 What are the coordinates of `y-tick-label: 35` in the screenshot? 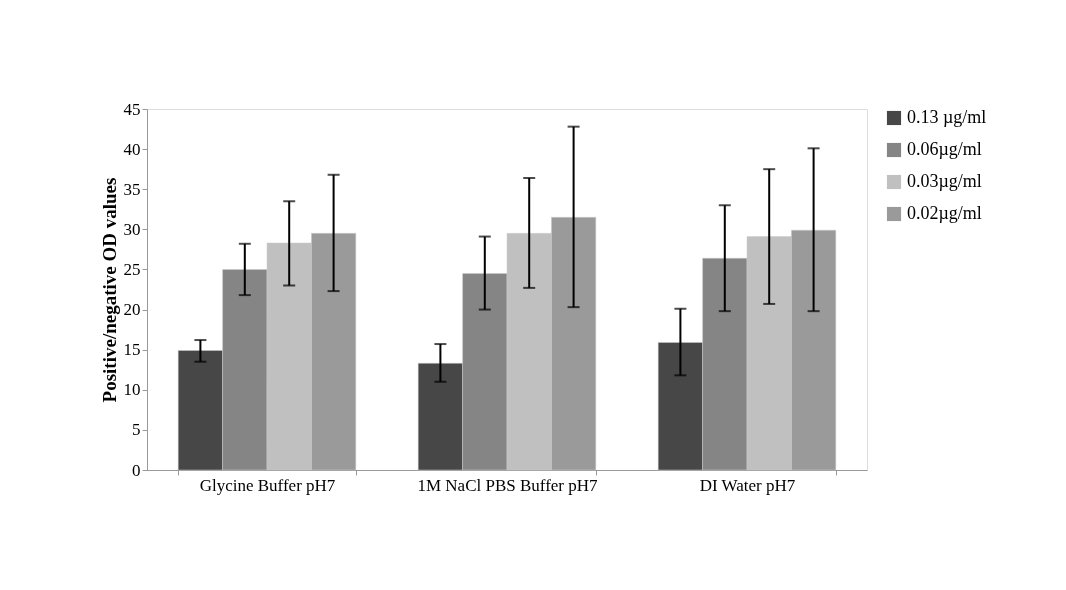 It's located at (132, 189).